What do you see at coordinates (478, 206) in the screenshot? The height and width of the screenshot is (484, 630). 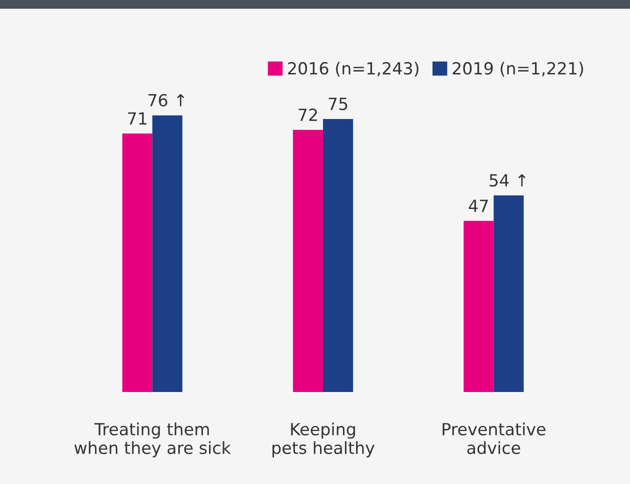 I see `data-label: 47` at bounding box center [478, 206].